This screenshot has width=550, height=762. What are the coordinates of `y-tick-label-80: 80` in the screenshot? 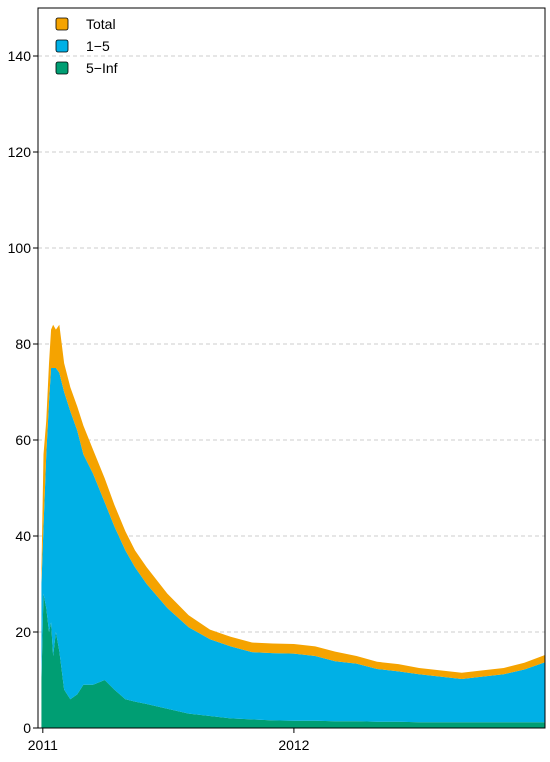 It's located at (23, 344).